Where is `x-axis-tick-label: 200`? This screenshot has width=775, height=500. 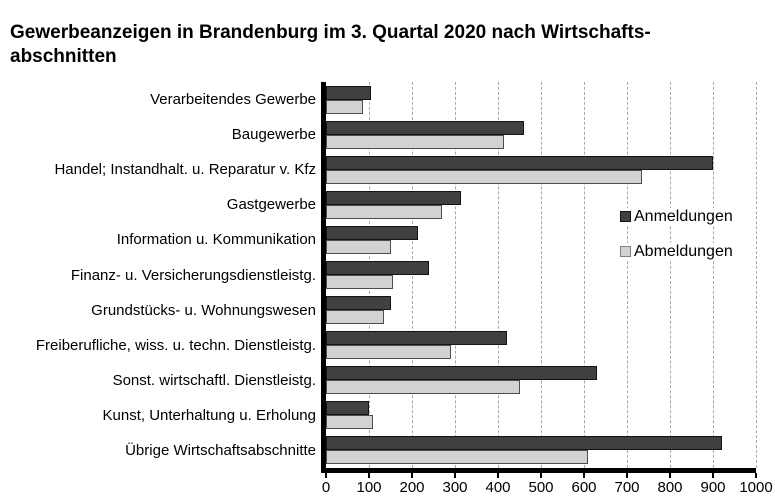
x-axis-tick-label: 200 is located at coordinates (412, 487).